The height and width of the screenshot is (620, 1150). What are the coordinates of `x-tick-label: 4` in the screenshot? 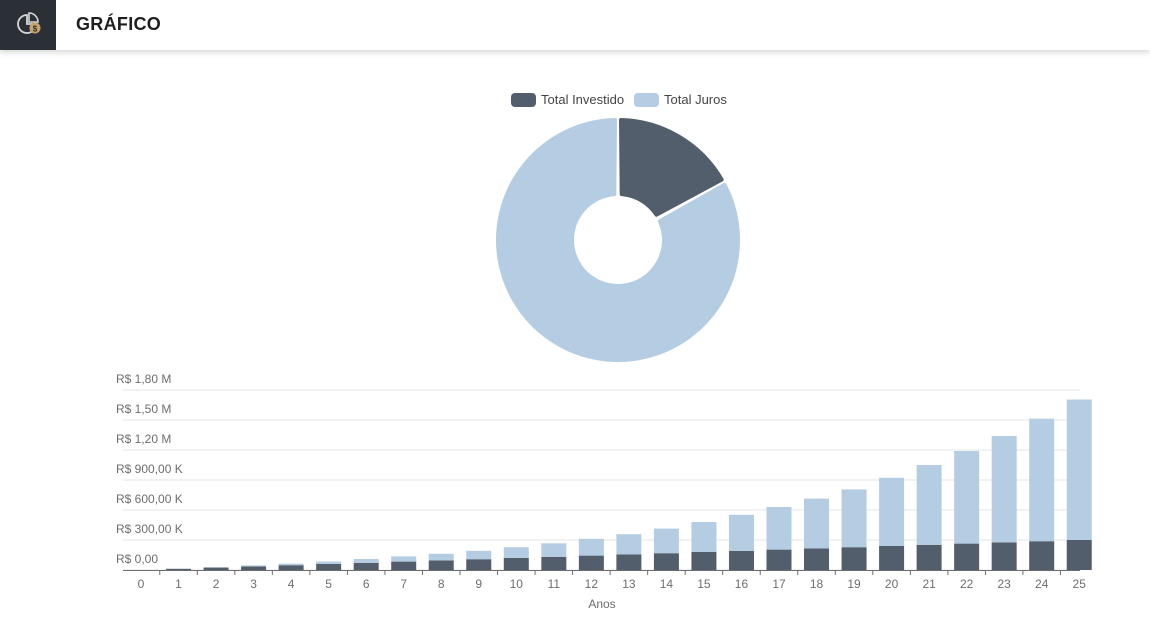 It's located at (291, 584).